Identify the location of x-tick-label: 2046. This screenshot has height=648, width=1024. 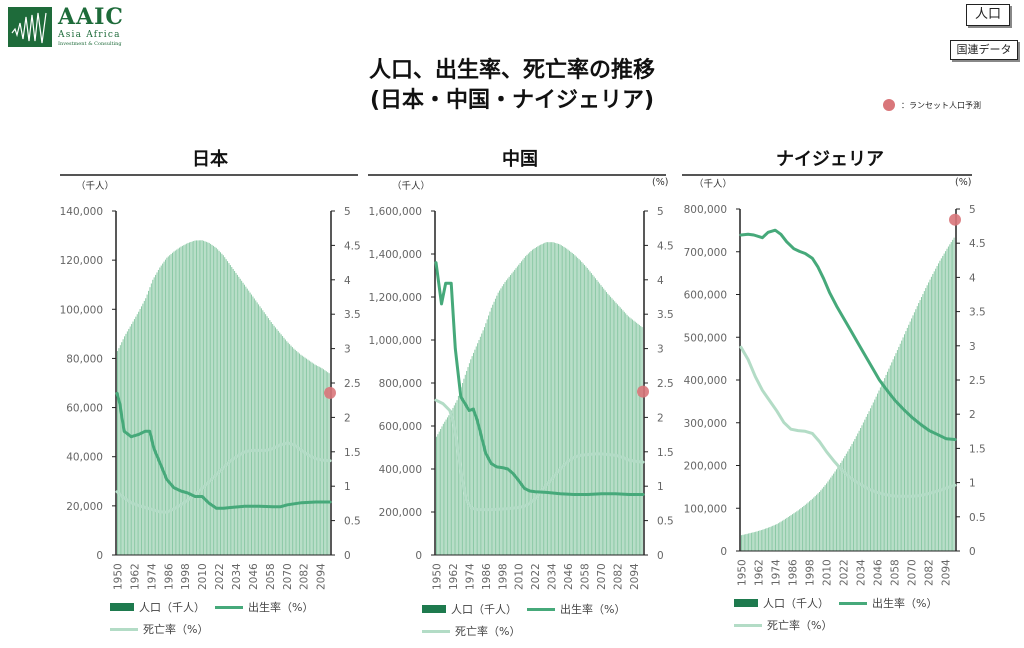
(879, 572).